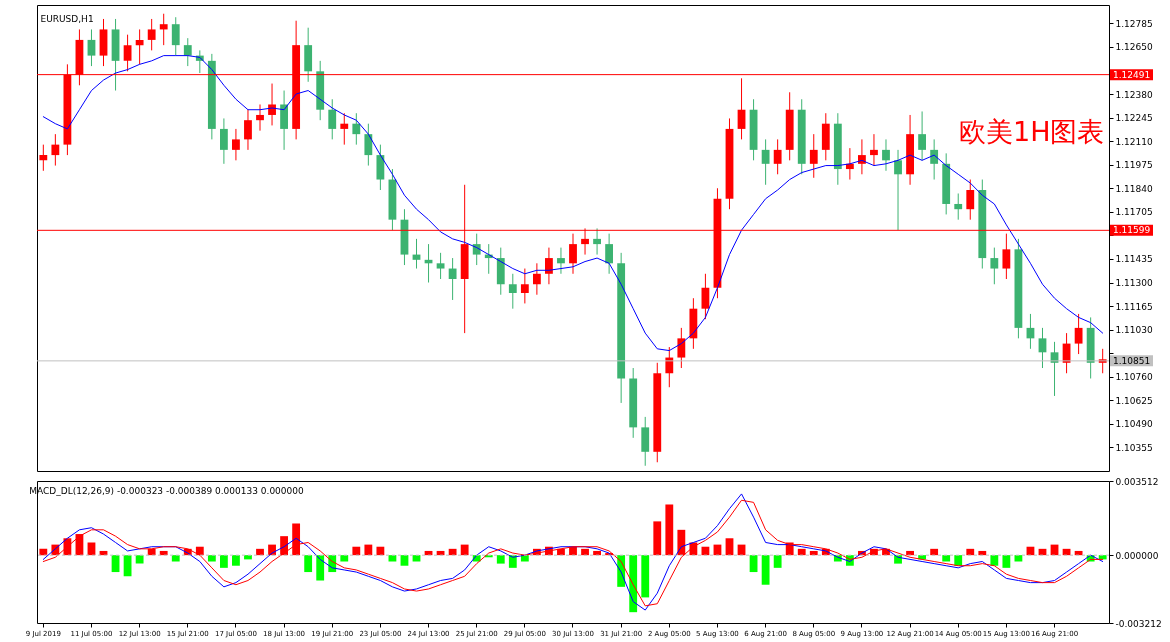  Describe the element at coordinates (1134, 47) in the screenshot. I see `y-tick-label: 1.12650` at that location.